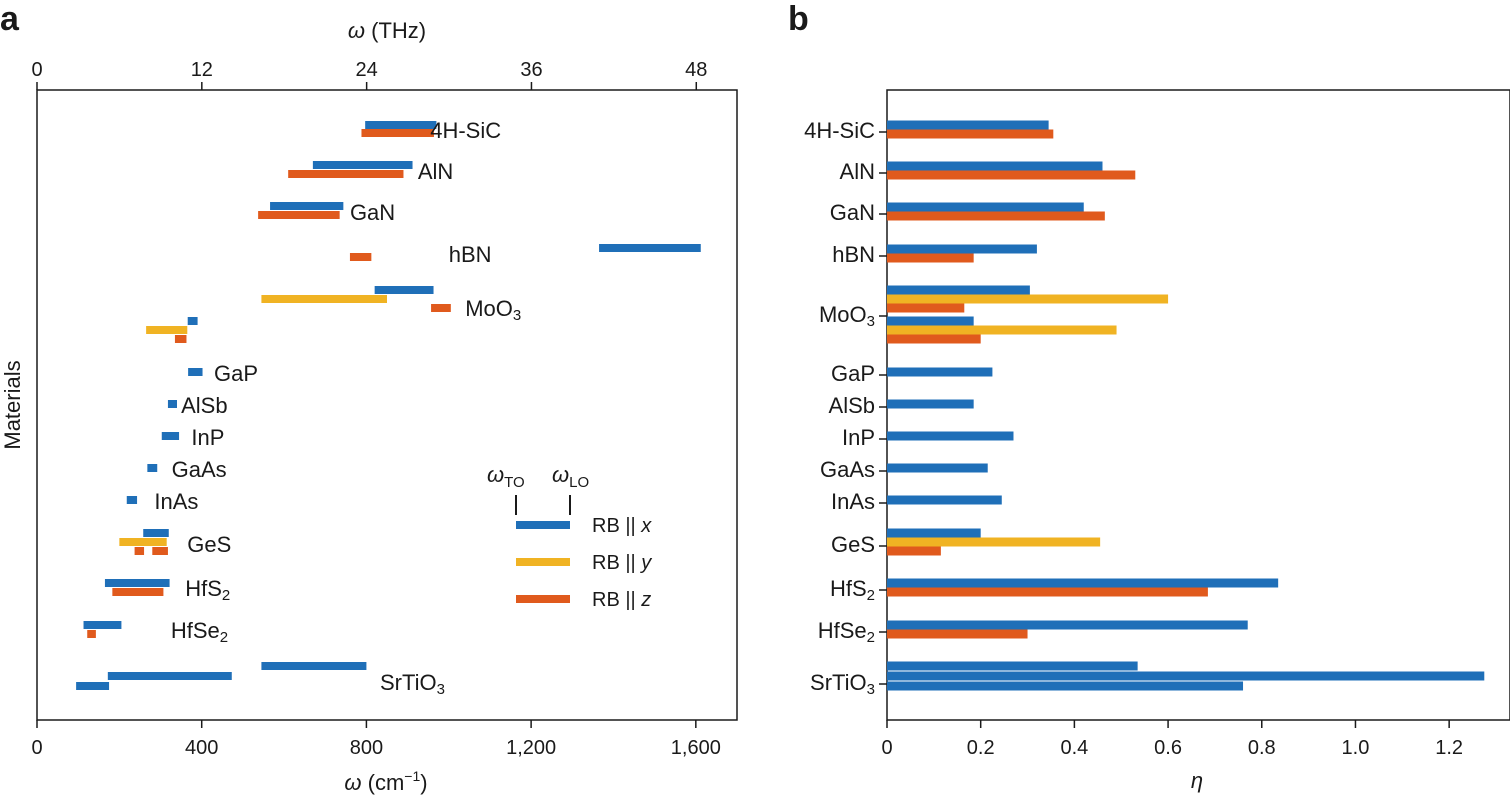 This screenshot has height=799, width=1510. I want to click on material-label-hbn: hBN, so click(470, 254).